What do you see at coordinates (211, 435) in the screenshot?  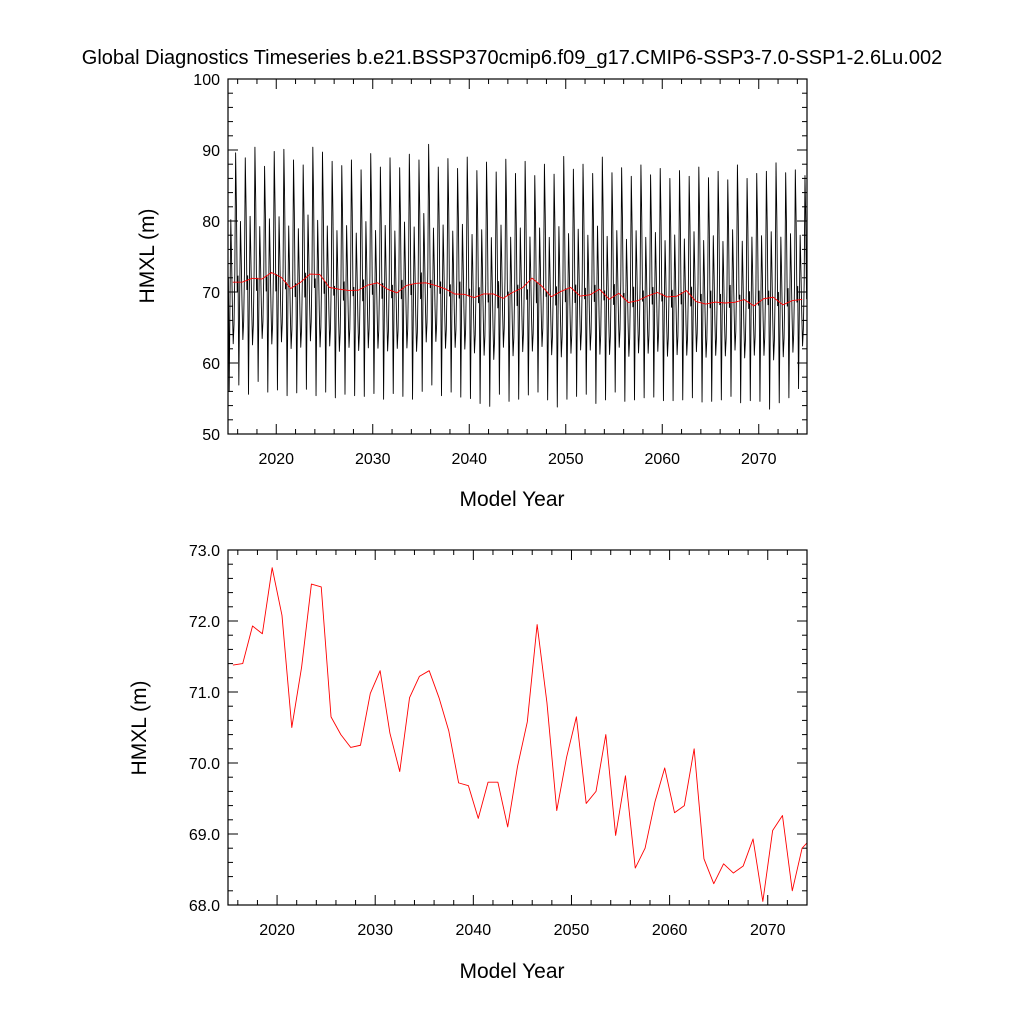 I see `y-tick-label: 50` at bounding box center [211, 435].